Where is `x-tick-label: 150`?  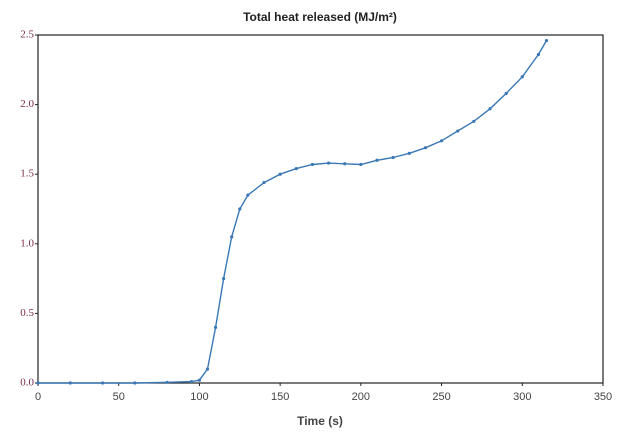
x-tick-label: 150 is located at coordinates (280, 397).